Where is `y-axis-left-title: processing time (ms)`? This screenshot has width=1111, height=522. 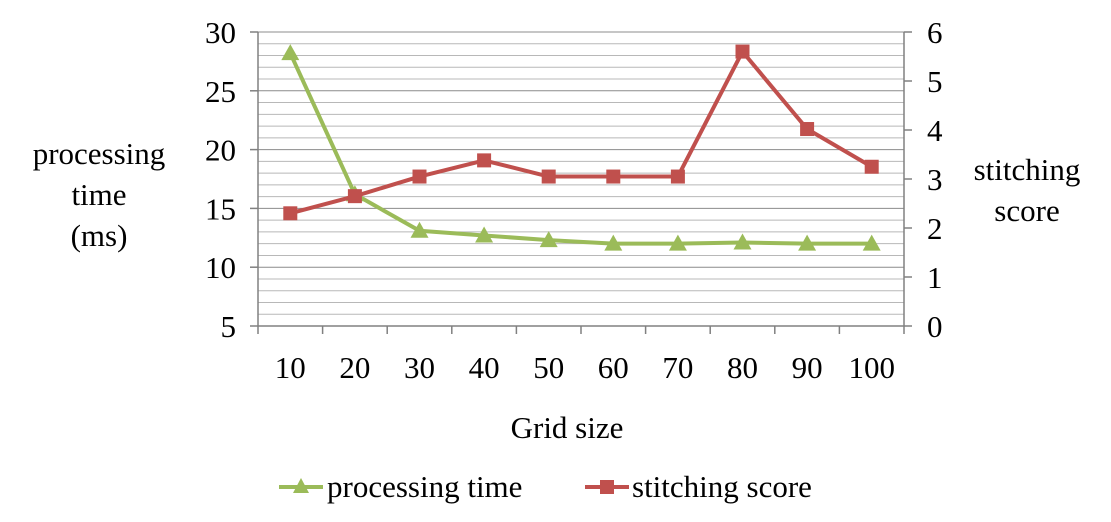
y-axis-left-title: processing time (ms) is located at coordinates (99, 194).